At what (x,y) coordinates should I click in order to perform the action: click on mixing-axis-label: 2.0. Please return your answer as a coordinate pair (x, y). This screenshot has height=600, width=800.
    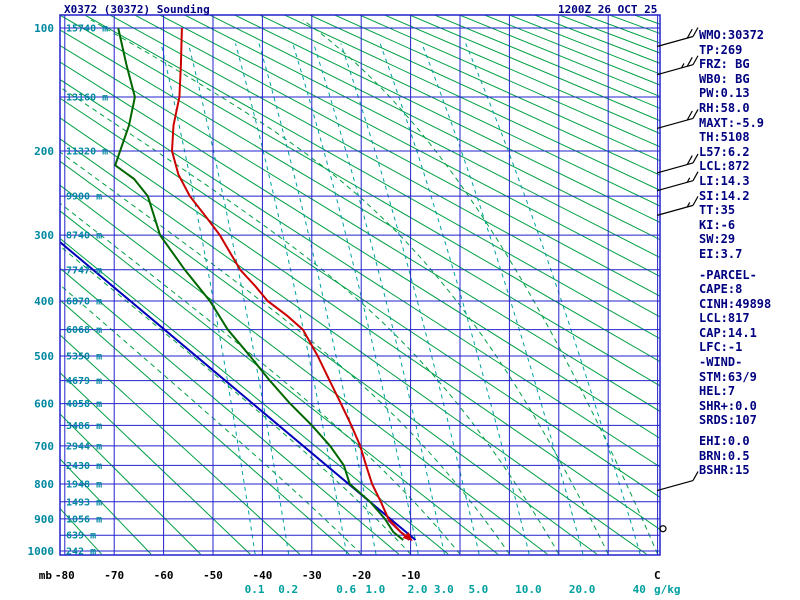
    Looking at the image, I should click on (418, 589).